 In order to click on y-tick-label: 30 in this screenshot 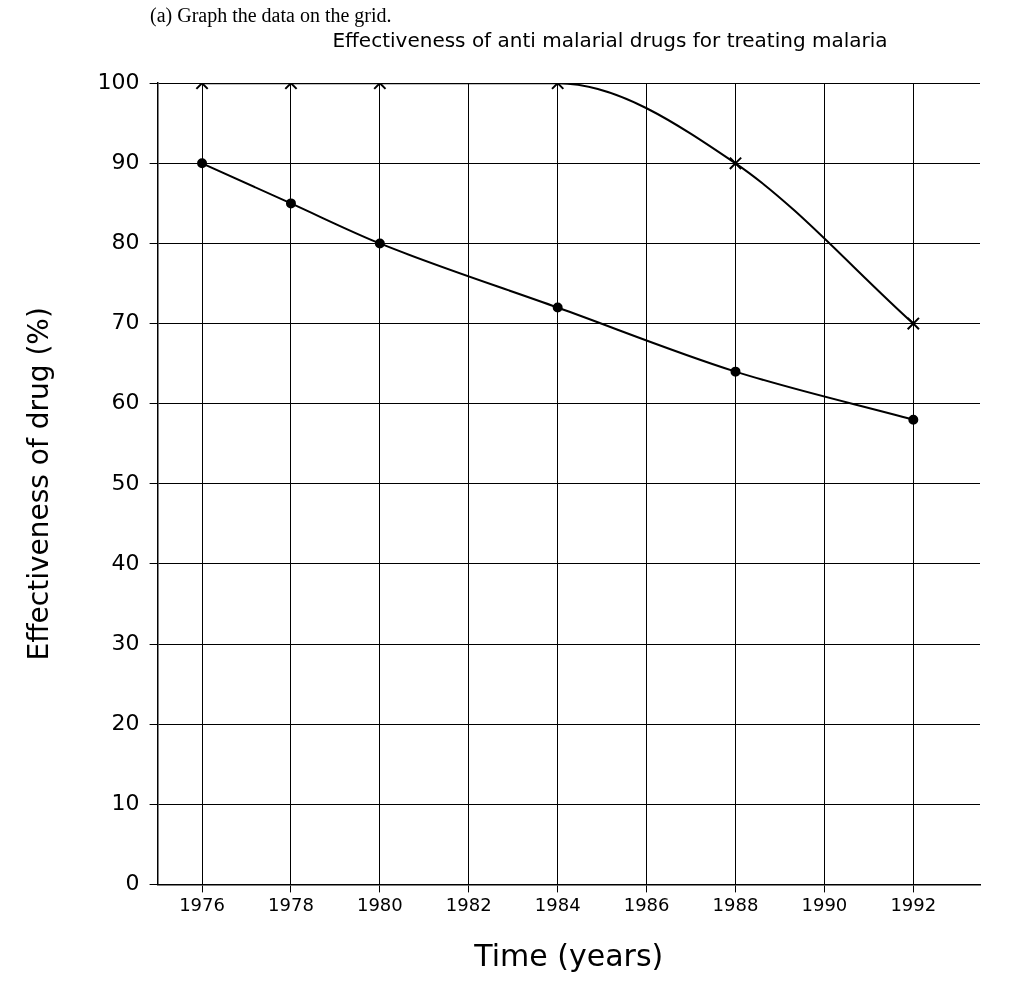, I will do `click(125, 642)`.